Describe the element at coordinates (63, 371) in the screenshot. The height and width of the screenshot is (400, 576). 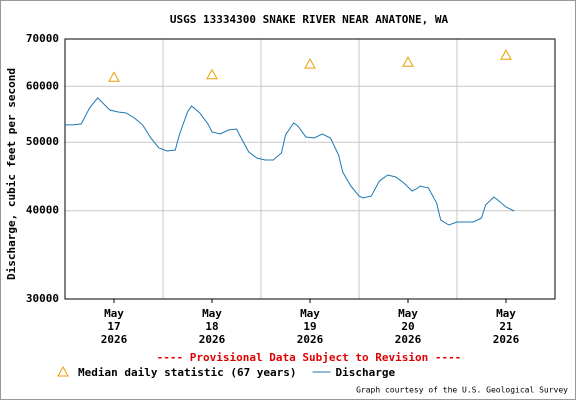
I see `legend-marker` at that location.